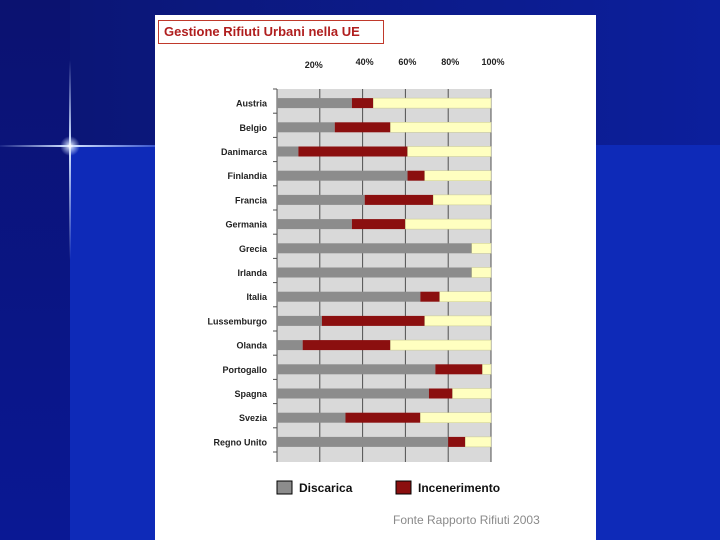 This screenshot has height=540, width=720. What do you see at coordinates (247, 176) in the screenshot?
I see `category-label: Finlandia` at bounding box center [247, 176].